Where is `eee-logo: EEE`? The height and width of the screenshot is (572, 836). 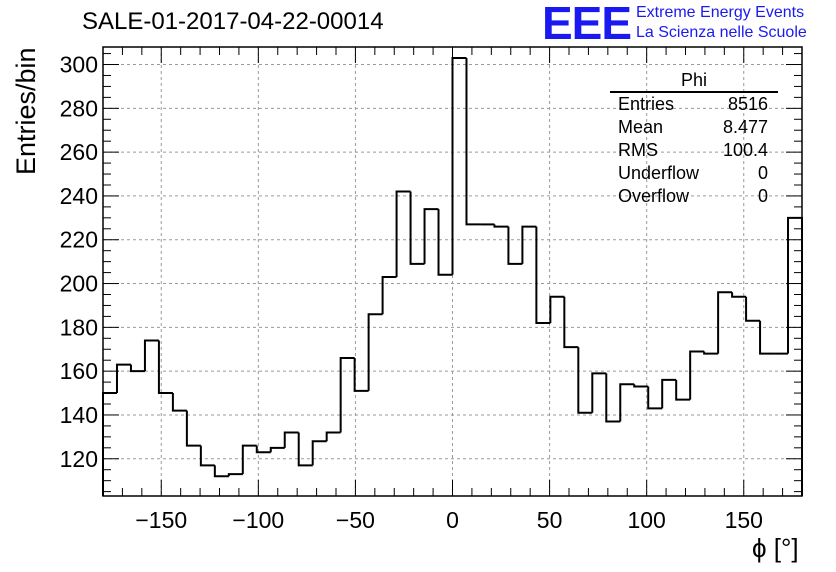
eee-logo: EEE is located at coordinates (587, 24).